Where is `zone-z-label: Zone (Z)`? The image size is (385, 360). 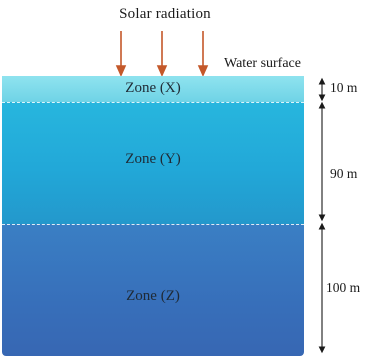 zone-z-label: Zone (Z) is located at coordinates (153, 296).